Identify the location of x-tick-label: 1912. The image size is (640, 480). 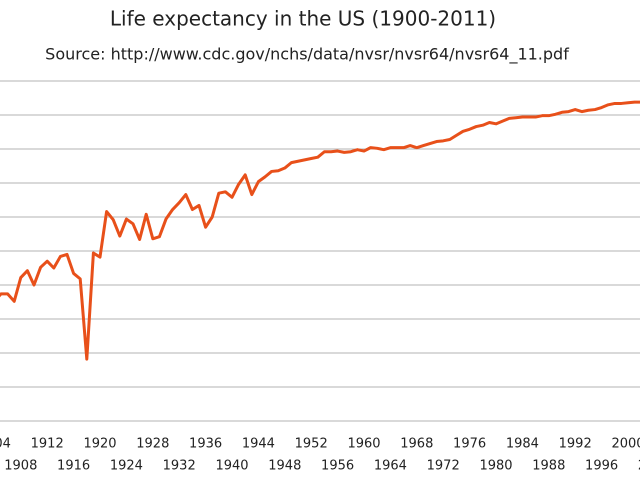
(47, 444).